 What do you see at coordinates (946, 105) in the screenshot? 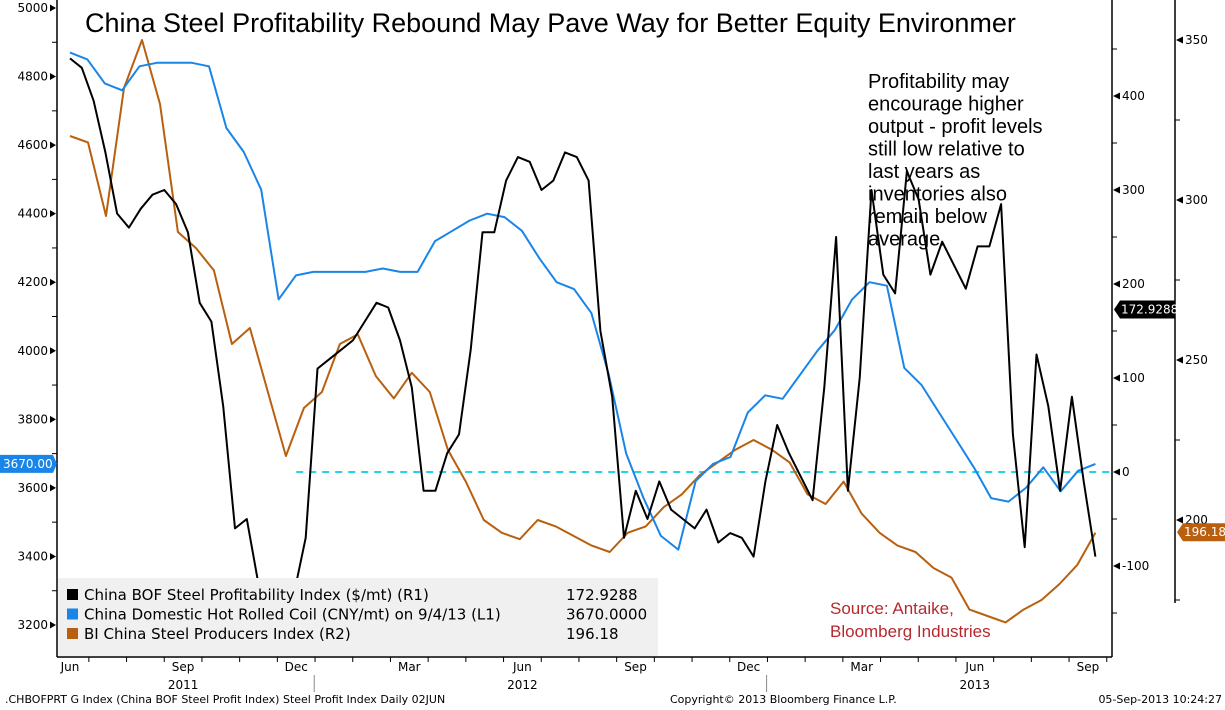
I see `annotation-line: encourage higher` at bounding box center [946, 105].